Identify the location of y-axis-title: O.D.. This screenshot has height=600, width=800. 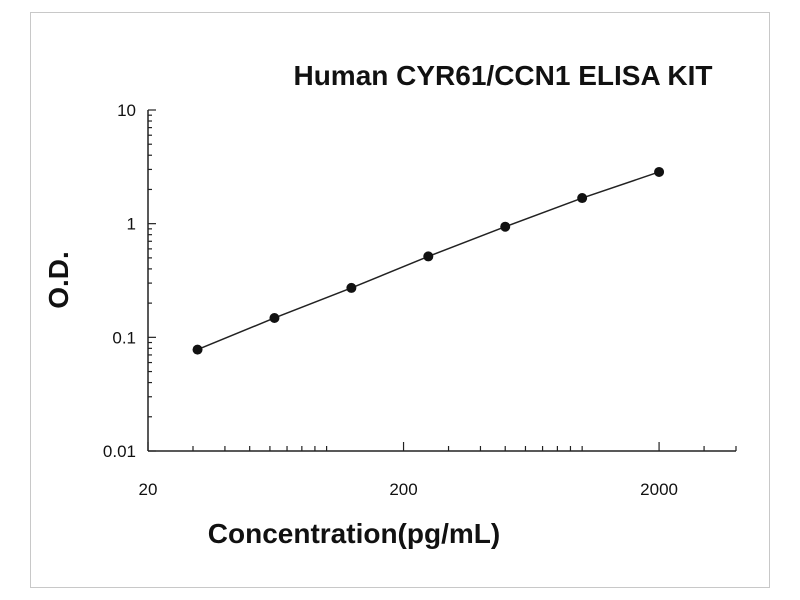
(58, 280).